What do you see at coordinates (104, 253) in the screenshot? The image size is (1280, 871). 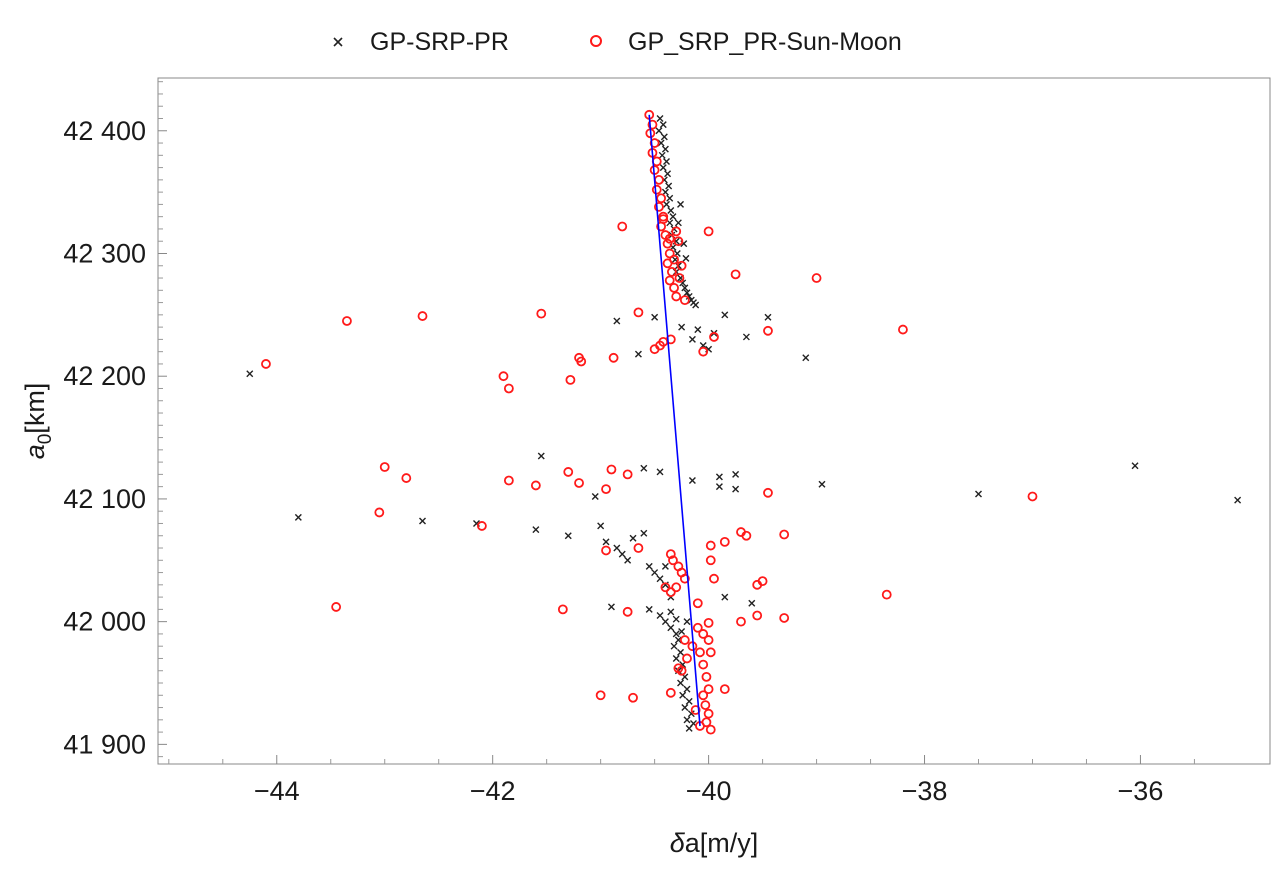 I see `y-tick-label: 42 300` at bounding box center [104, 253].